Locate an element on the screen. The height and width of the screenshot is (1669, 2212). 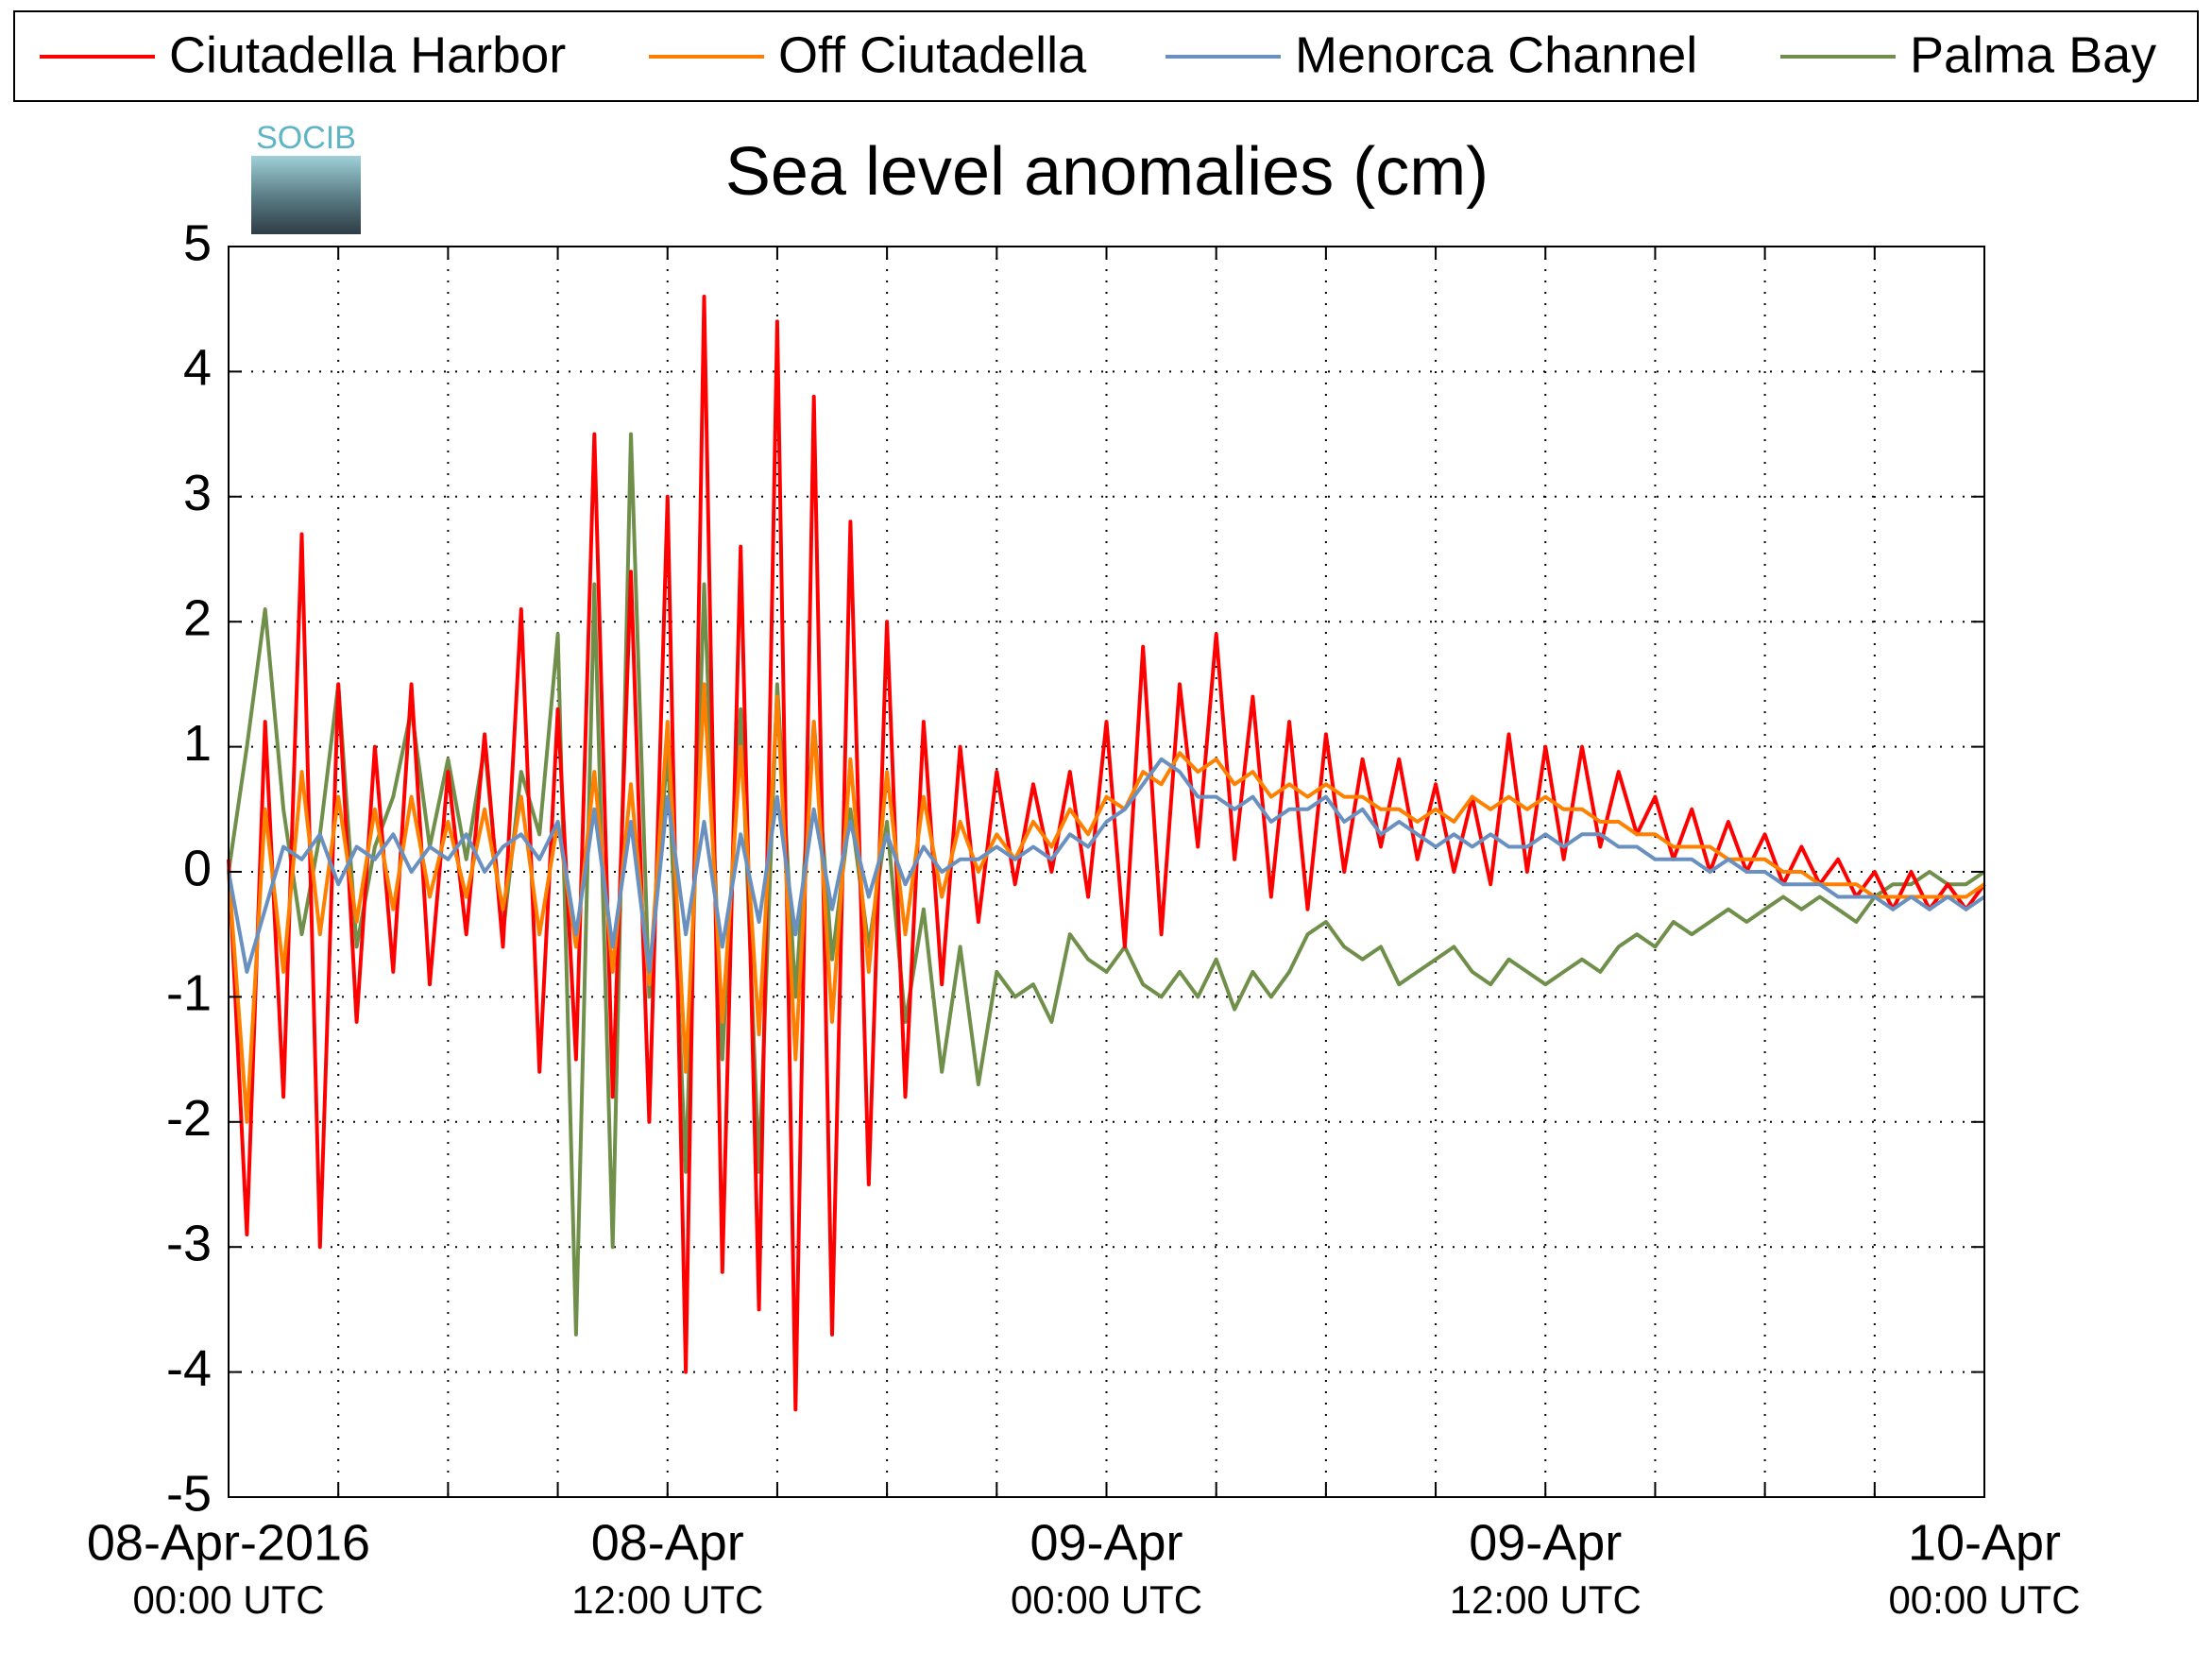
x-tick-label: 08-Apr-2016 is located at coordinates (228, 1543).